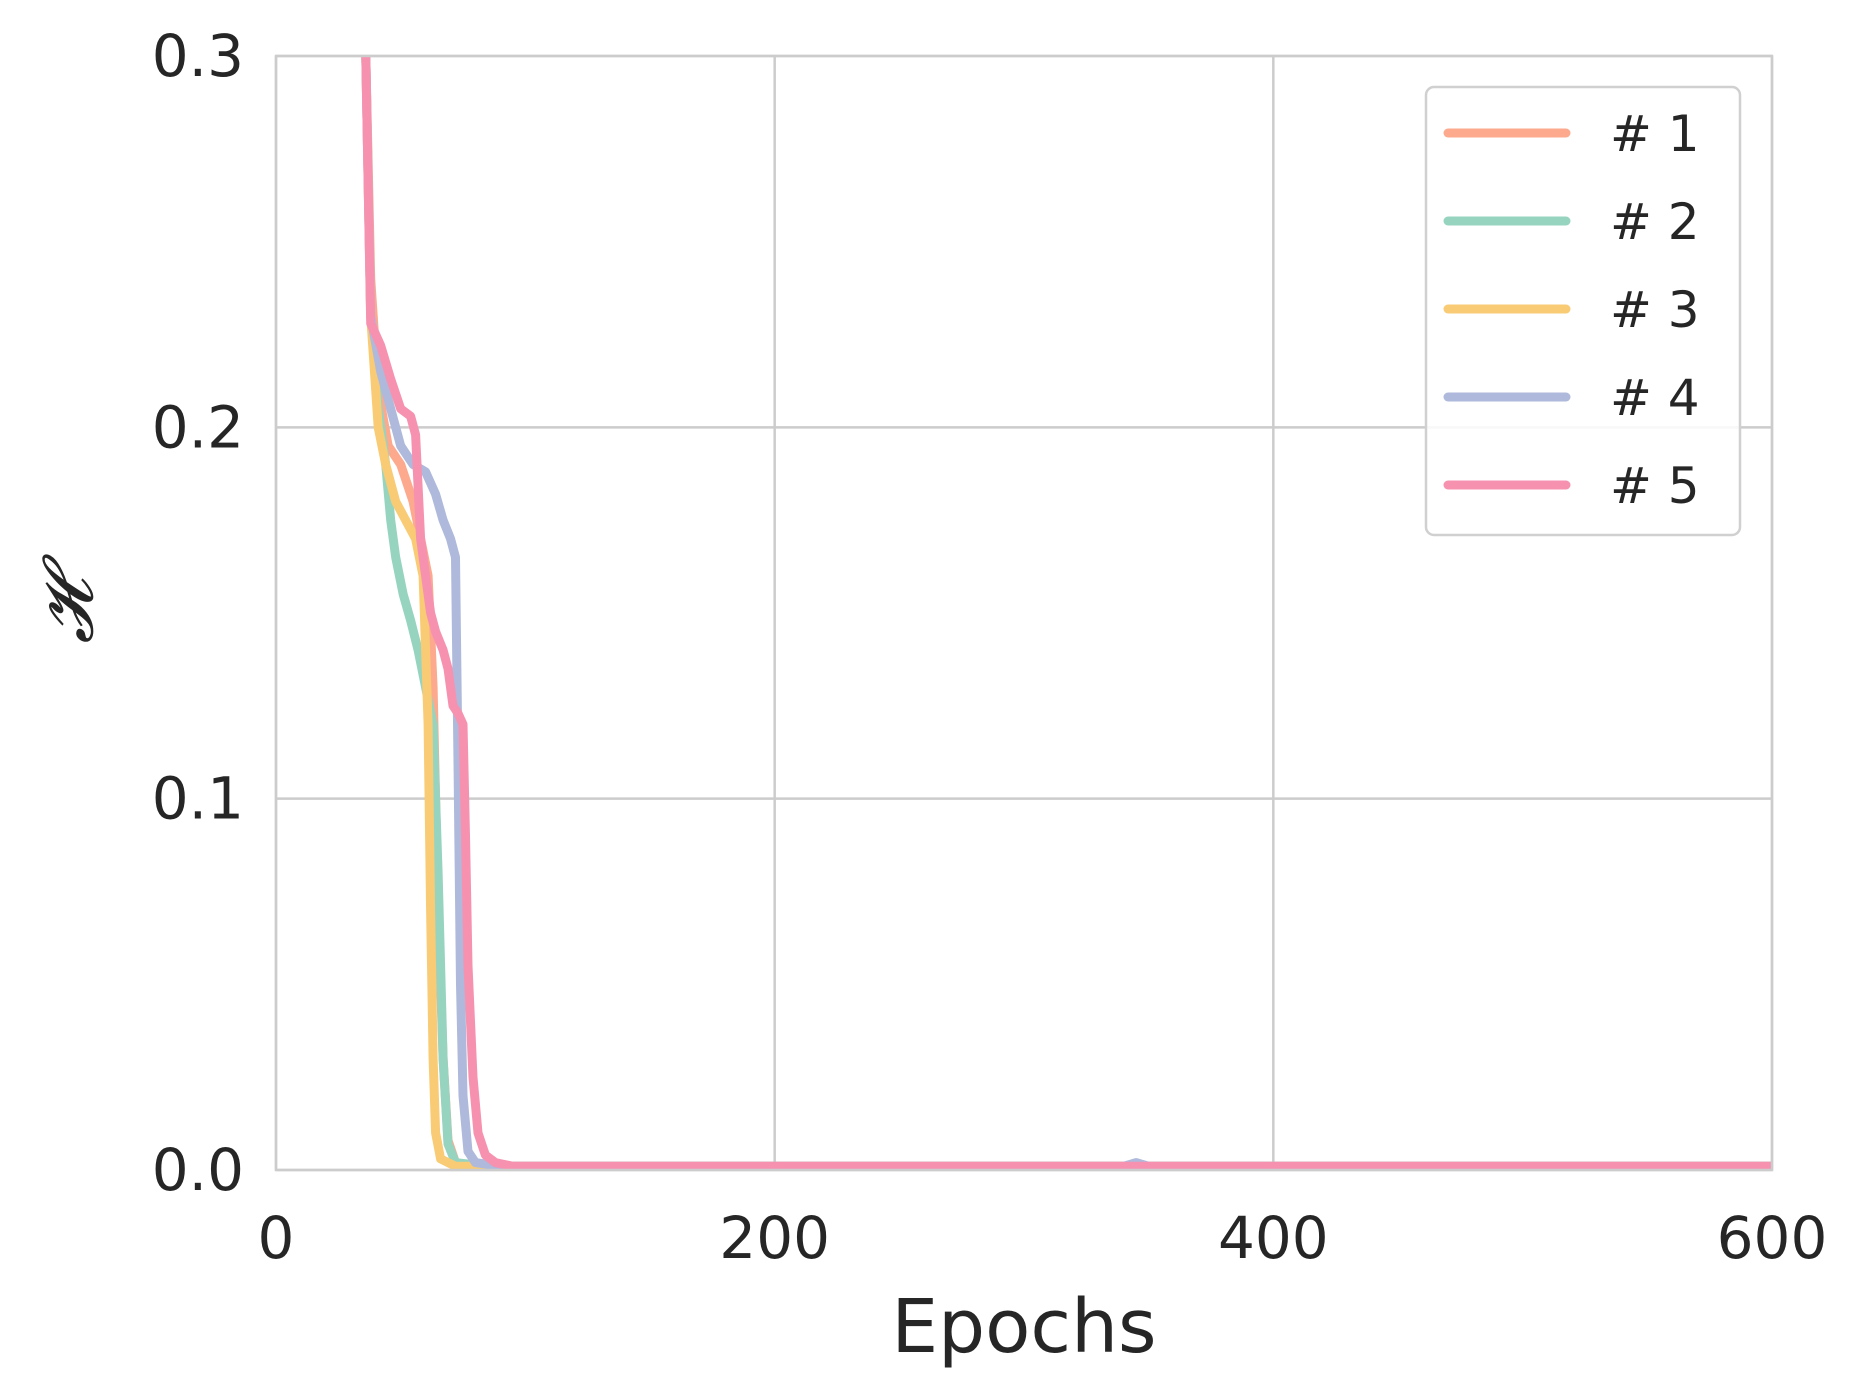 Image resolution: width=1858 pixels, height=1394 pixels. I want to click on legend-label-5: # 5, so click(1655, 486).